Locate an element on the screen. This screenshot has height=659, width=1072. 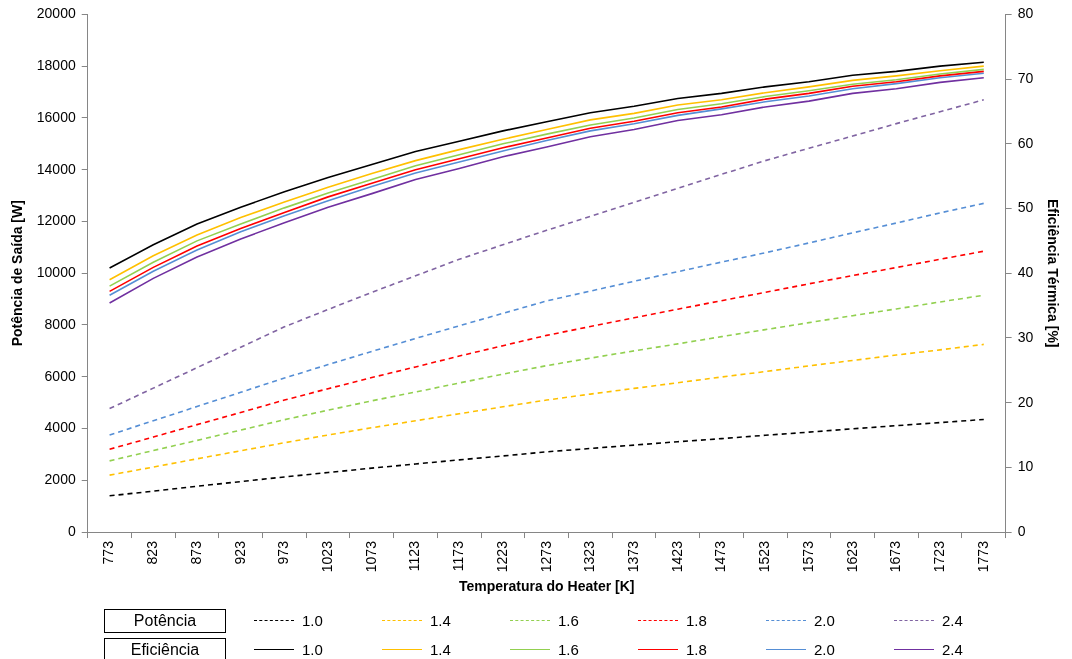
y-tick-label: 10000 is located at coordinates (56, 272).